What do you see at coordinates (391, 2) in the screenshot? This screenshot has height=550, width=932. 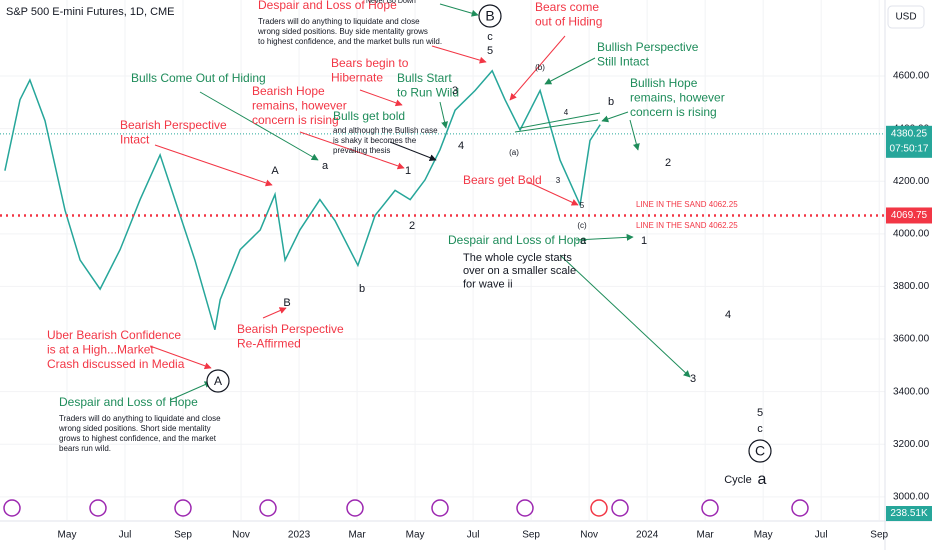 I see `annotation-text: Never Go Down` at bounding box center [391, 2].